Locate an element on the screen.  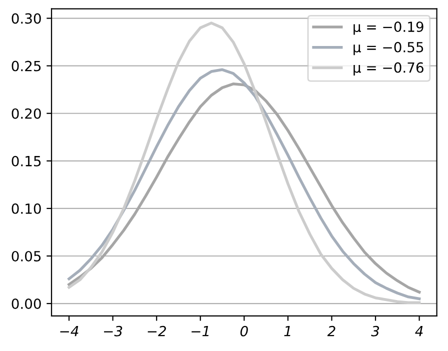
x-tick-label: 1 is located at coordinates (287, 331).